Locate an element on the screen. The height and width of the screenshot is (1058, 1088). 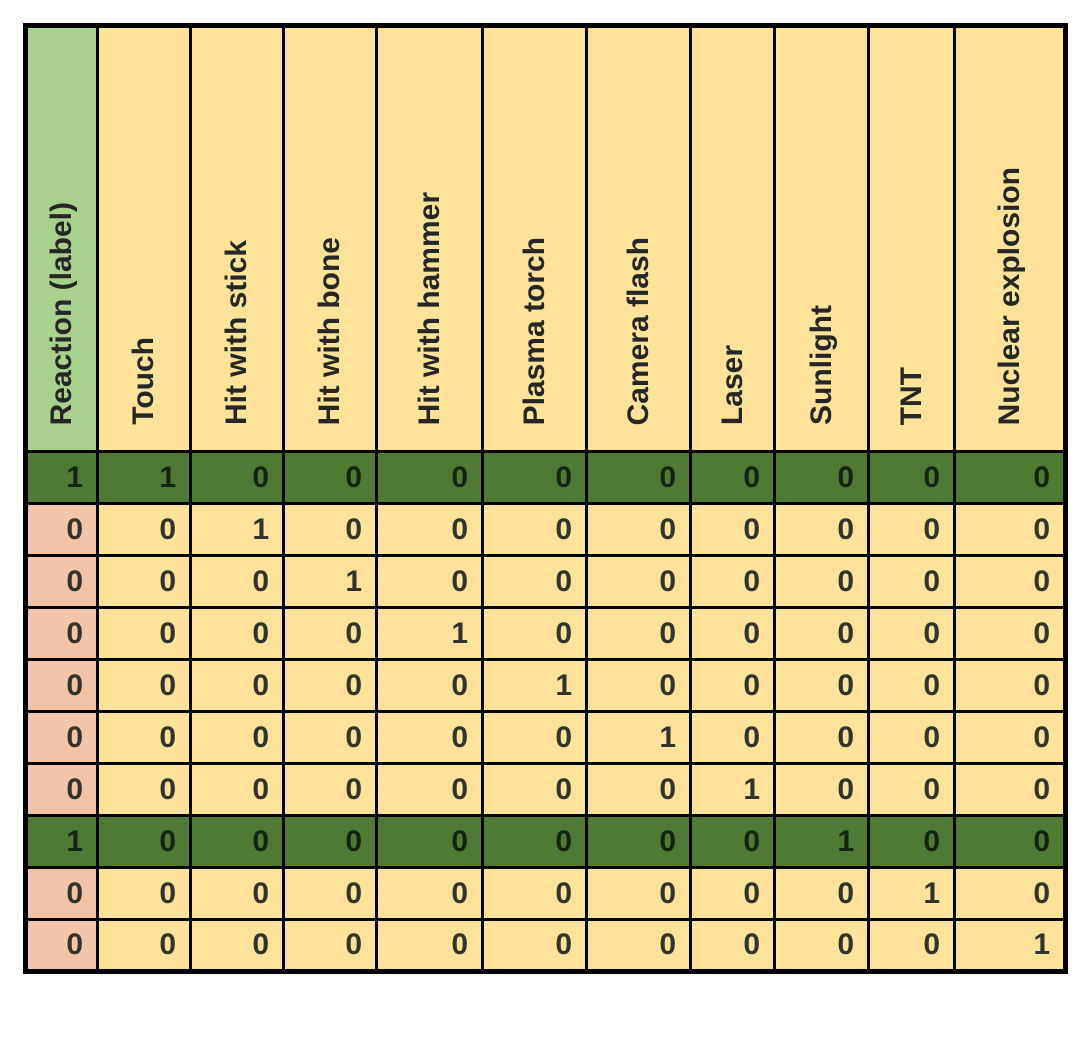
column-header-laser: Laser is located at coordinates (732, 238).